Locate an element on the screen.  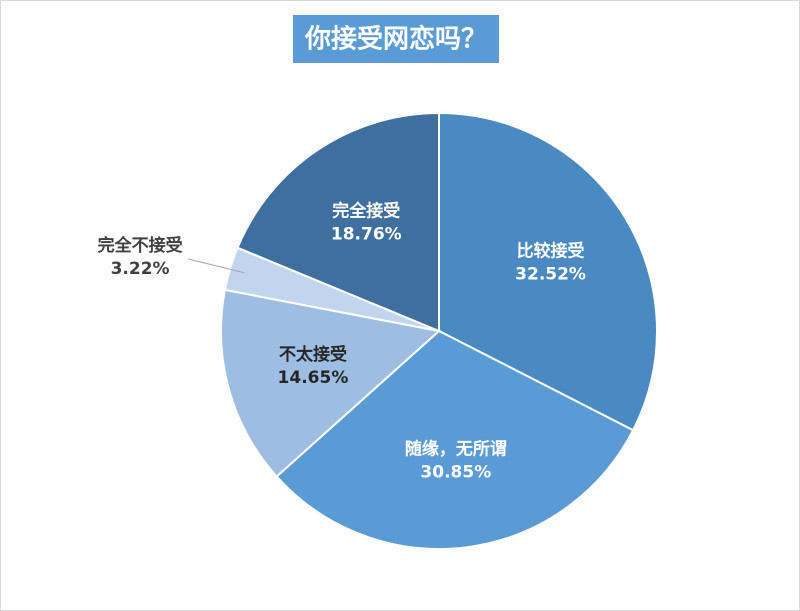
slice-value-label: 3.22% is located at coordinates (140, 269).